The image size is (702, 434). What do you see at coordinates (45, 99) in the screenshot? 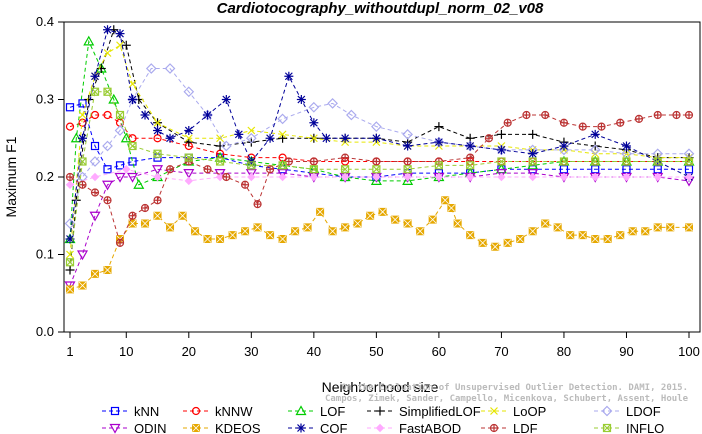
I see `y-tick-label: 0.3` at bounding box center [45, 99].